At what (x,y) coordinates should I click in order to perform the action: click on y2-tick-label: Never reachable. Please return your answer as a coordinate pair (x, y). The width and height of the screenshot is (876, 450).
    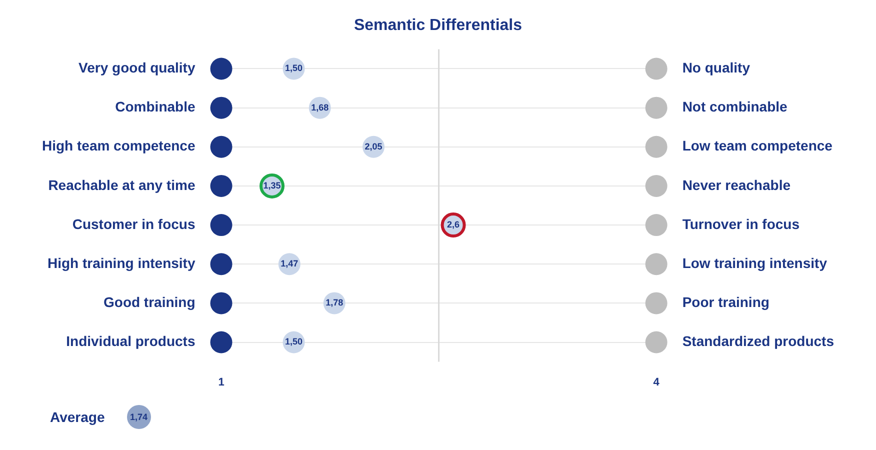
    Looking at the image, I should click on (736, 184).